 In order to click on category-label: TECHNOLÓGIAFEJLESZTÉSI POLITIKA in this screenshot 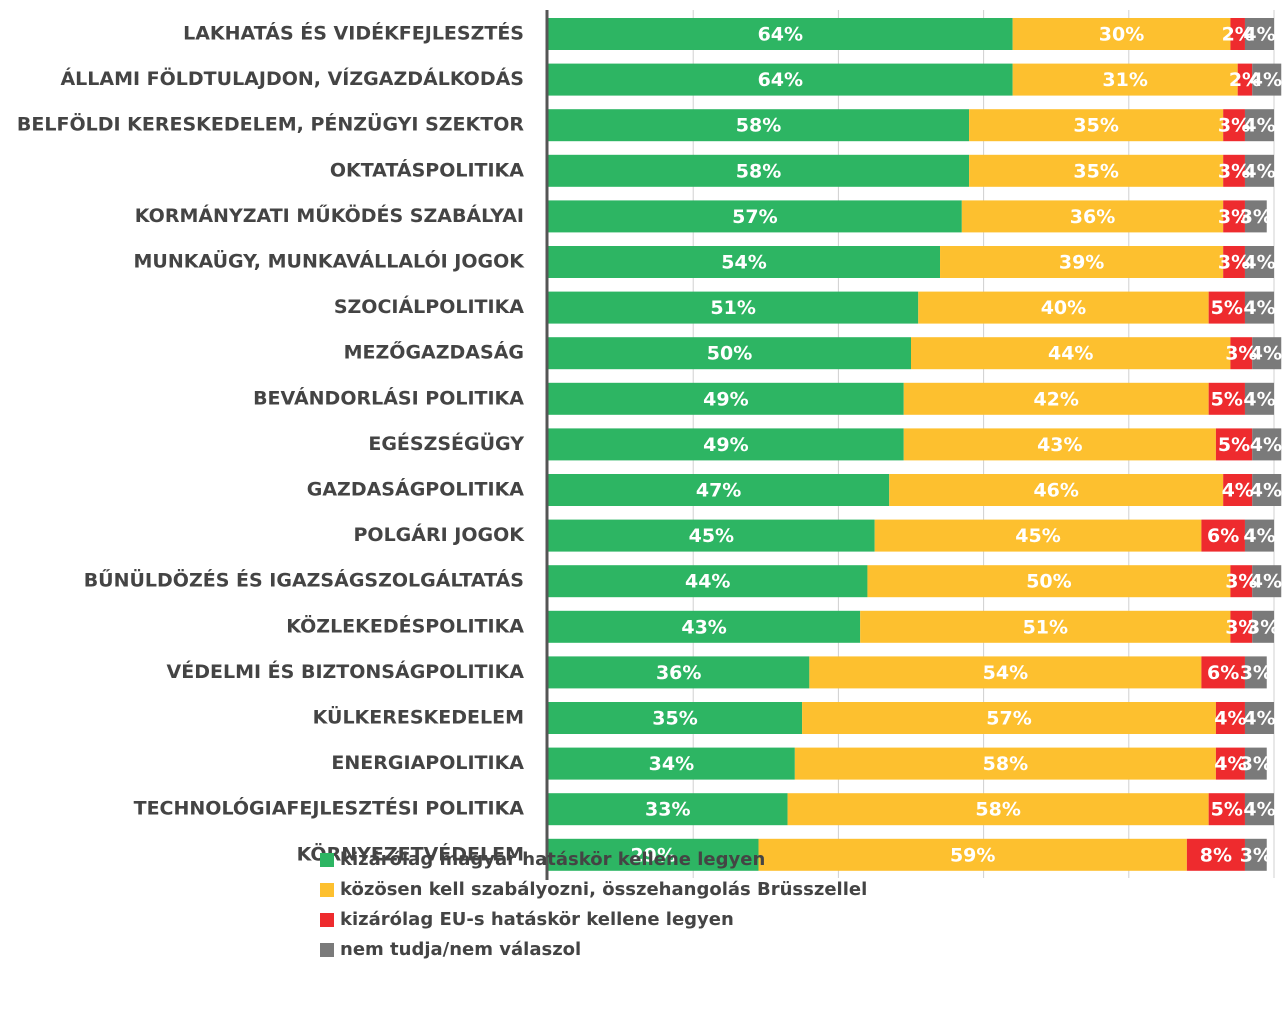, I will do `click(329, 808)`.